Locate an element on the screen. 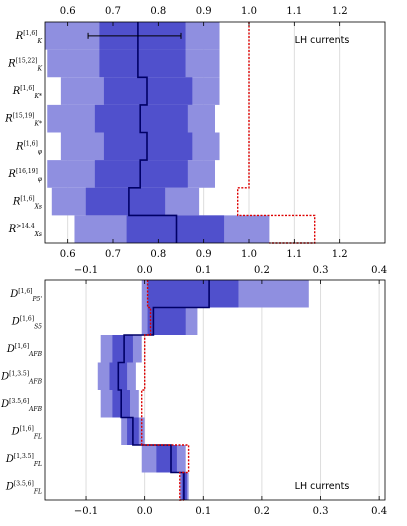 The width and height of the screenshot is (407, 526). tick-label-bottom: 1.1 is located at coordinates (294, 254).